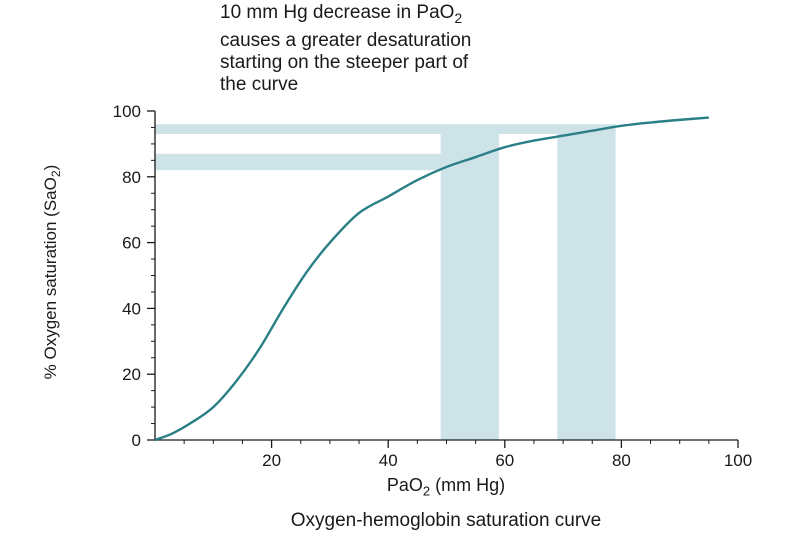 This screenshot has height=540, width=810. Describe the element at coordinates (446, 520) in the screenshot. I see `chart-caption: Oxygen-hemoglobin saturation curve` at that location.